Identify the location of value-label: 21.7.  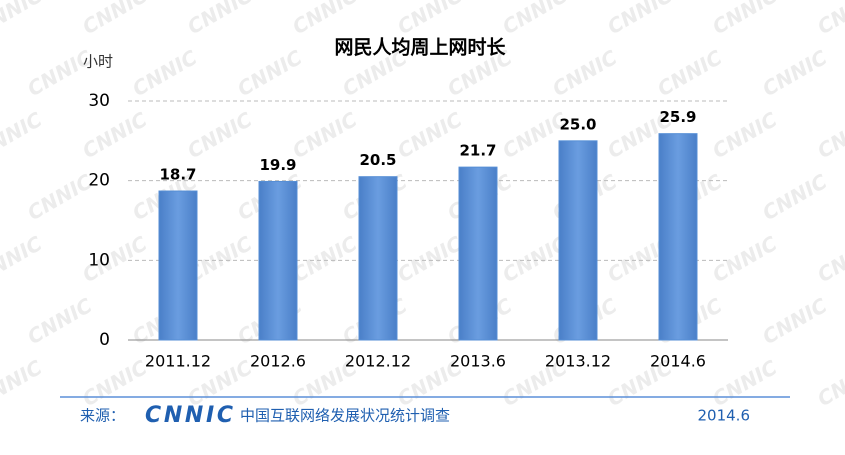
(477, 151).